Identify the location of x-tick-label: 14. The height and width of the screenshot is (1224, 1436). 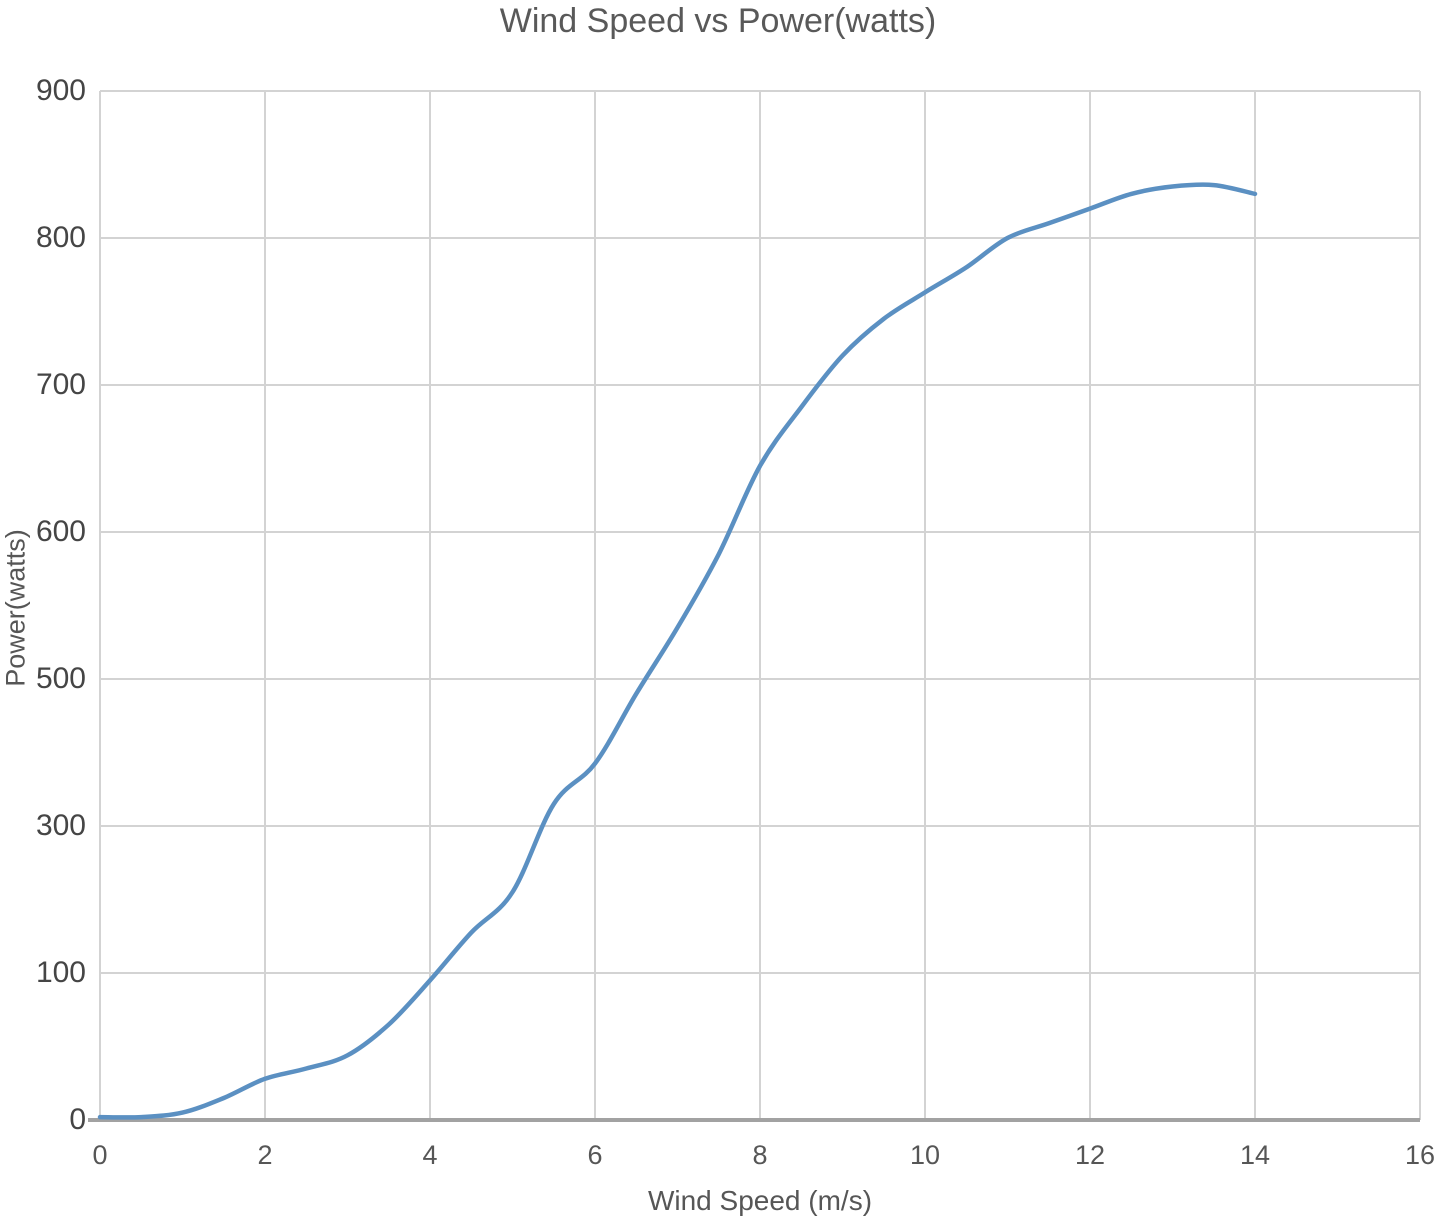
(1255, 1155).